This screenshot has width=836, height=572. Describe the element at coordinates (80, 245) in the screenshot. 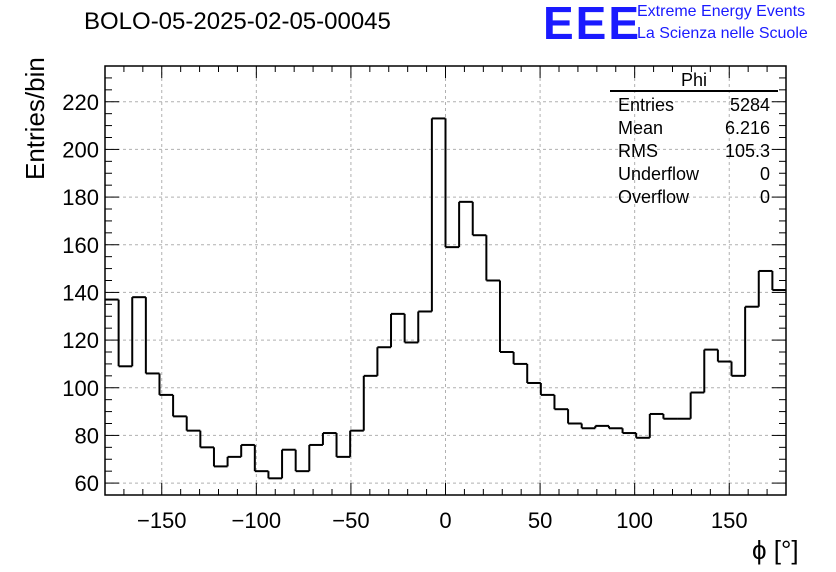

I see `y-tick-label: 160` at that location.